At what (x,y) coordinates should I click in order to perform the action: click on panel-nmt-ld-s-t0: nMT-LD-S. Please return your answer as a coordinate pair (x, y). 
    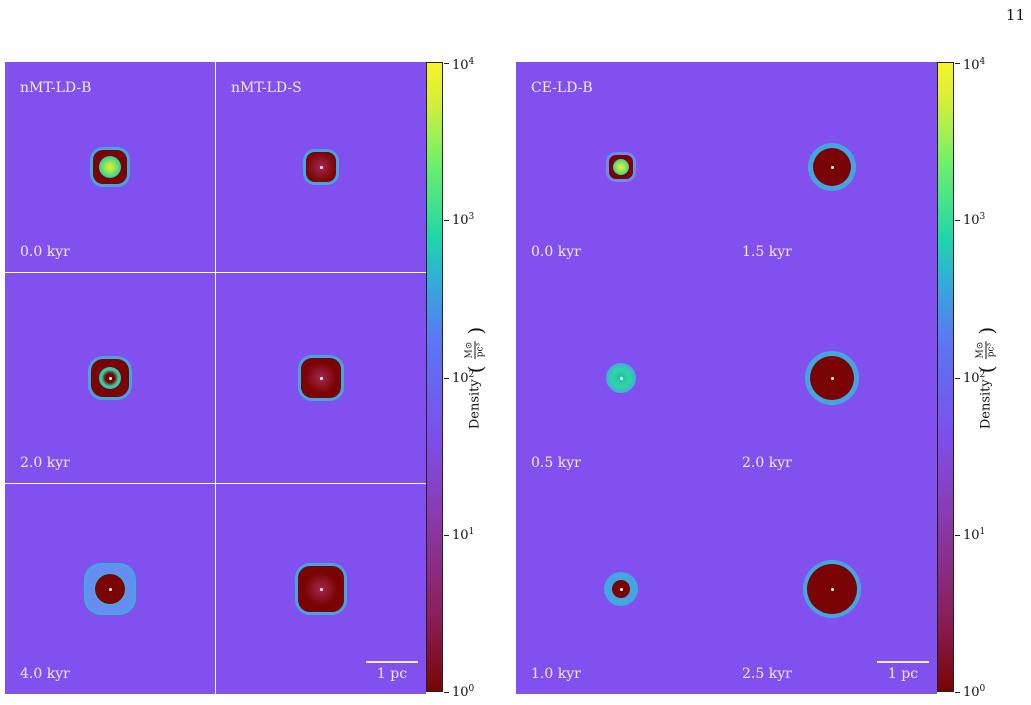
    Looking at the image, I should click on (321, 167).